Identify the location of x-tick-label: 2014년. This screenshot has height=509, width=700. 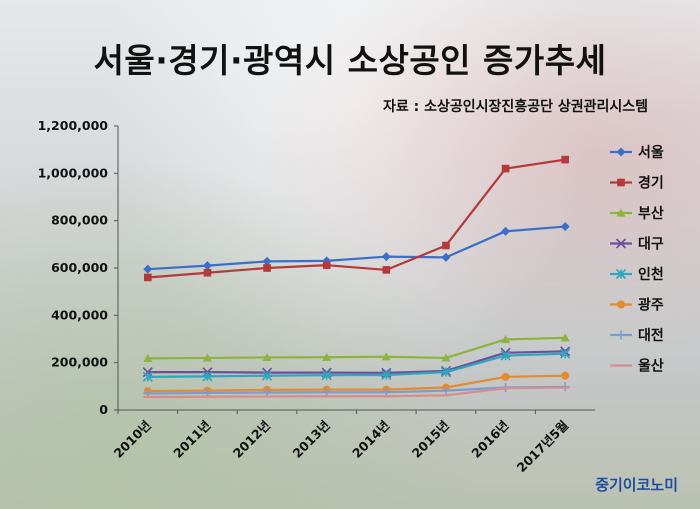
(370, 439).